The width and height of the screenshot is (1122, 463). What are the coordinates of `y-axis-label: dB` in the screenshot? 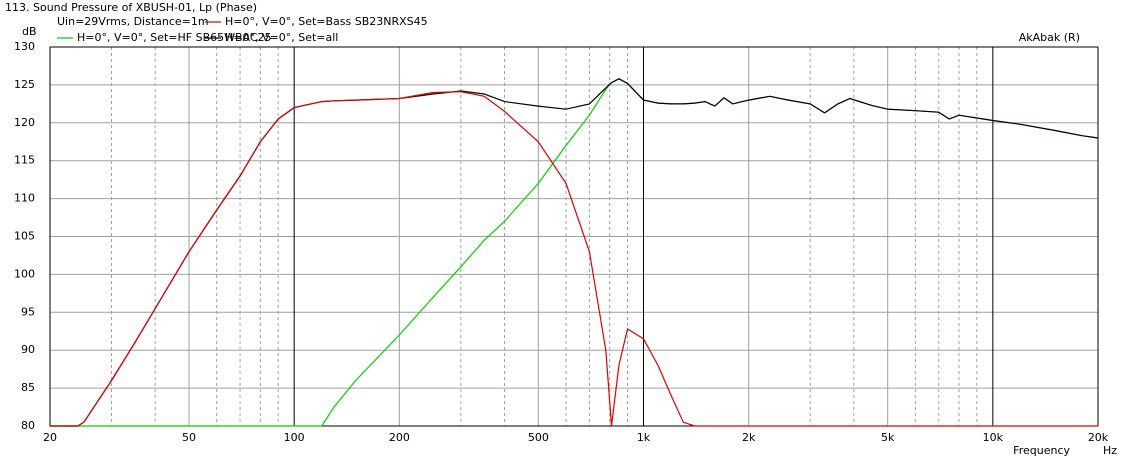 It's located at (29, 31).